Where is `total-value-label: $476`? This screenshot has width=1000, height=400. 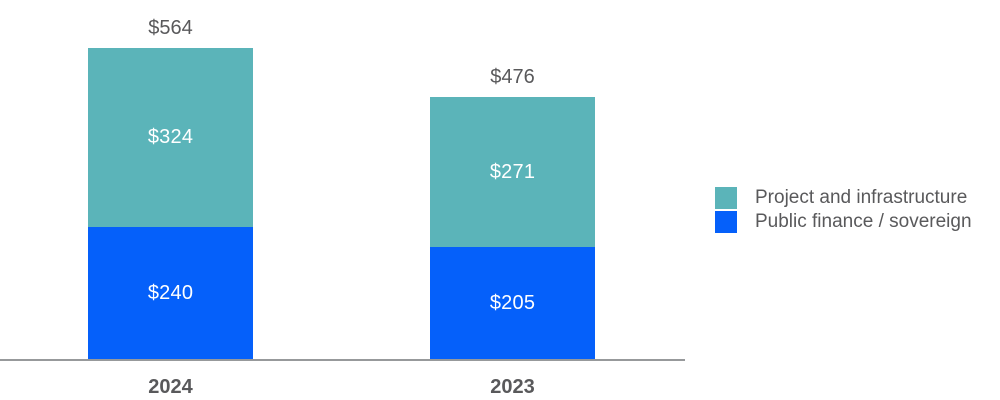 total-value-label: $476 is located at coordinates (512, 77).